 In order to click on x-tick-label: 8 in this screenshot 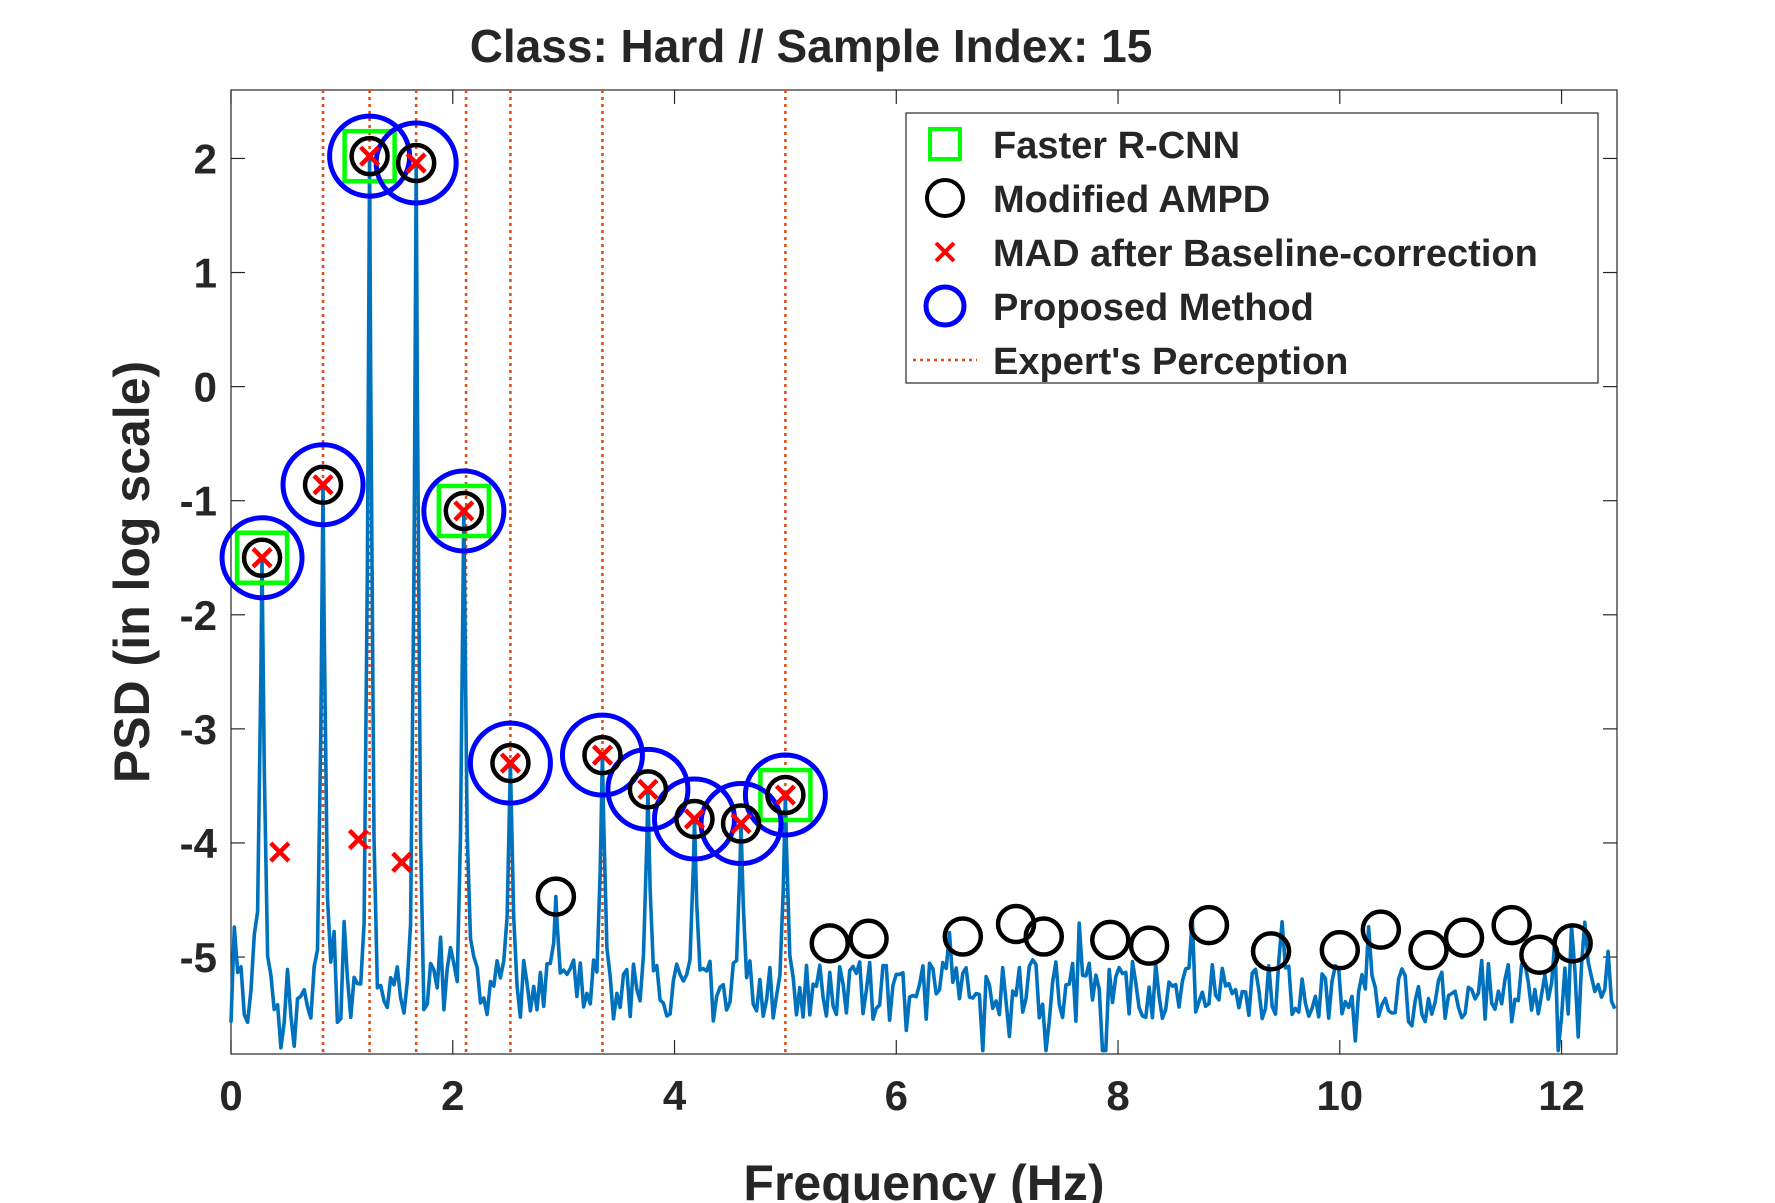, I will do `click(1117, 1095)`.